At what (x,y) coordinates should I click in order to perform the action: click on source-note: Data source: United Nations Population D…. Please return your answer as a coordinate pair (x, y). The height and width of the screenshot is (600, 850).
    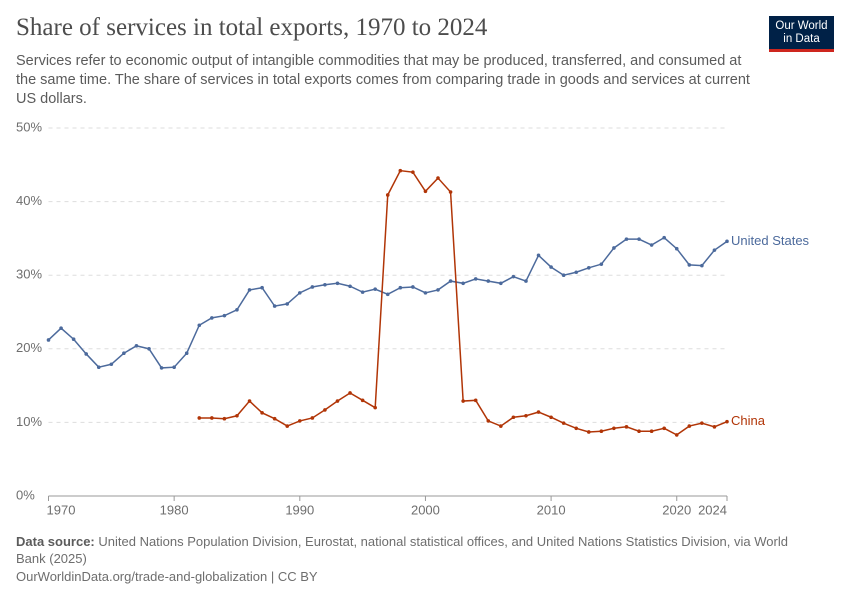
    Looking at the image, I should click on (416, 550).